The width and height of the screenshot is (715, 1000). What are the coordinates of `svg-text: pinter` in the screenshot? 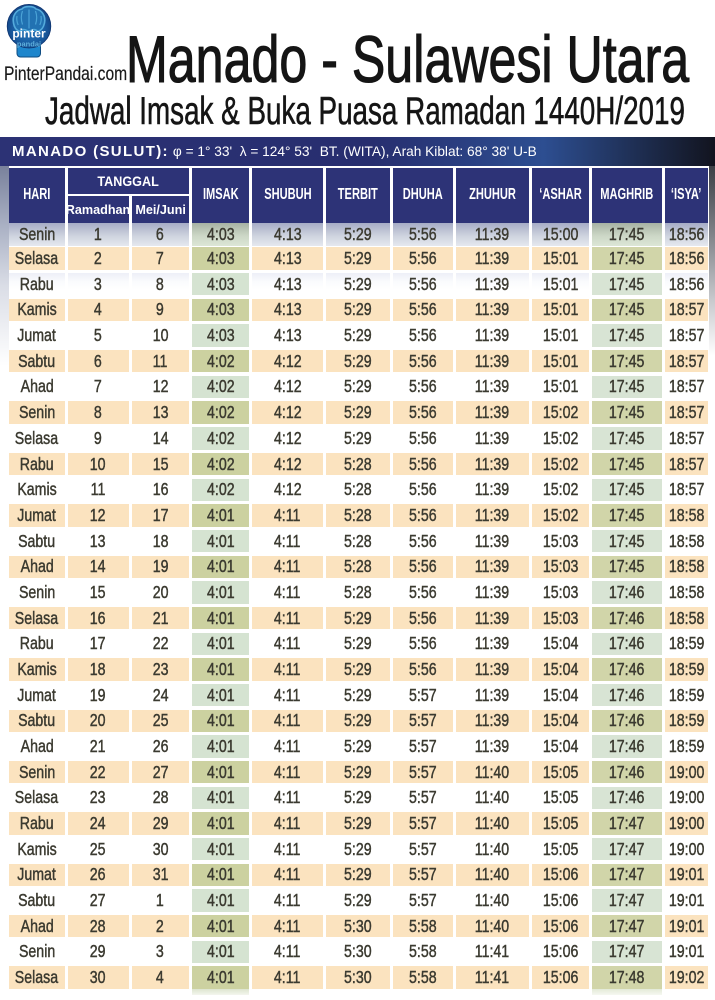 It's located at (29, 34).